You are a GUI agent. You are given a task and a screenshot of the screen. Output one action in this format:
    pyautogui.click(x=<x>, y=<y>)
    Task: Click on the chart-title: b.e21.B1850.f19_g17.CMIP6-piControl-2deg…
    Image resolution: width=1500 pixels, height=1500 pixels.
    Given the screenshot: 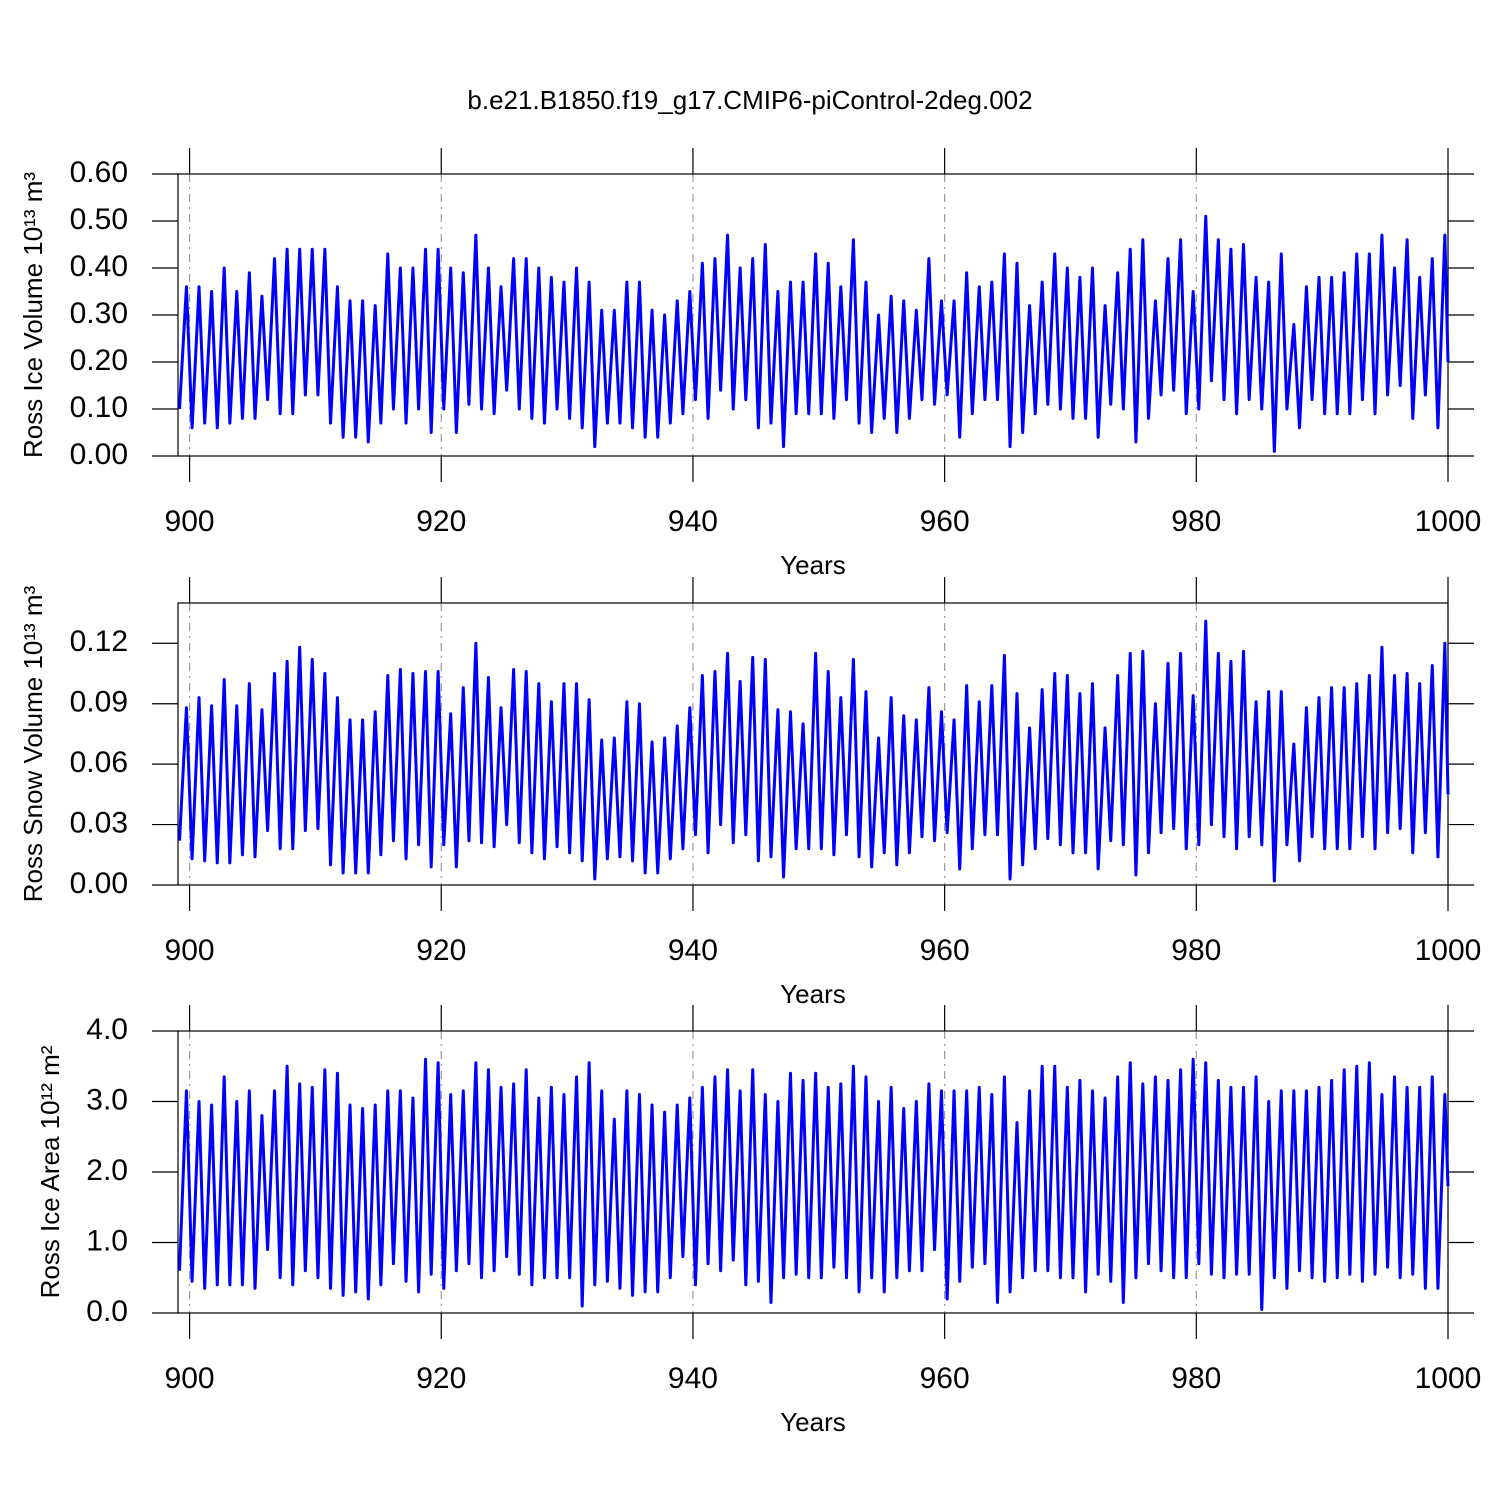 What is the action you would take?
    pyautogui.click(x=749, y=100)
    